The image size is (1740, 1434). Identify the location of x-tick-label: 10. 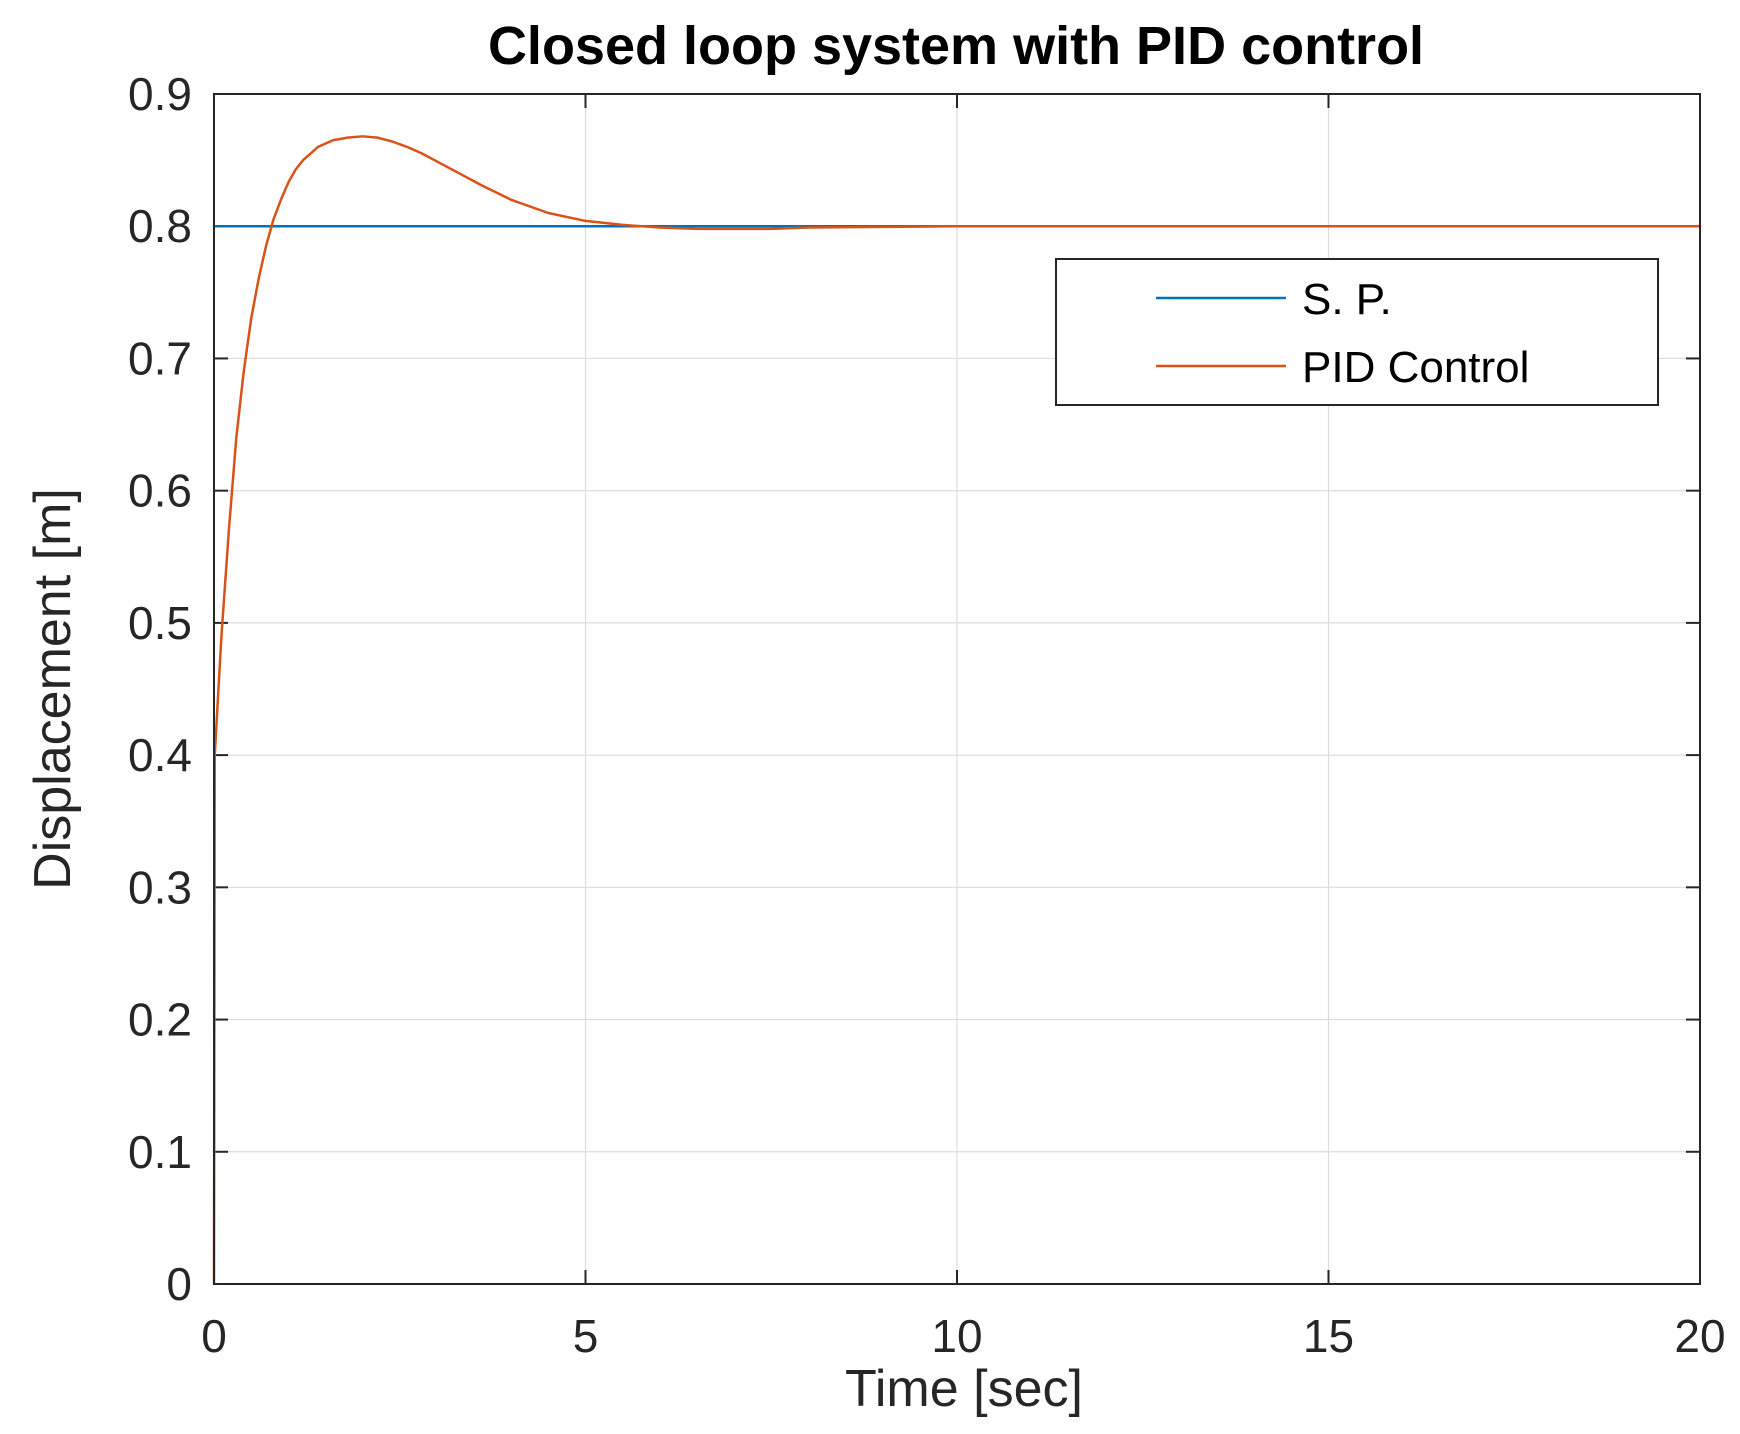
(956, 1336).